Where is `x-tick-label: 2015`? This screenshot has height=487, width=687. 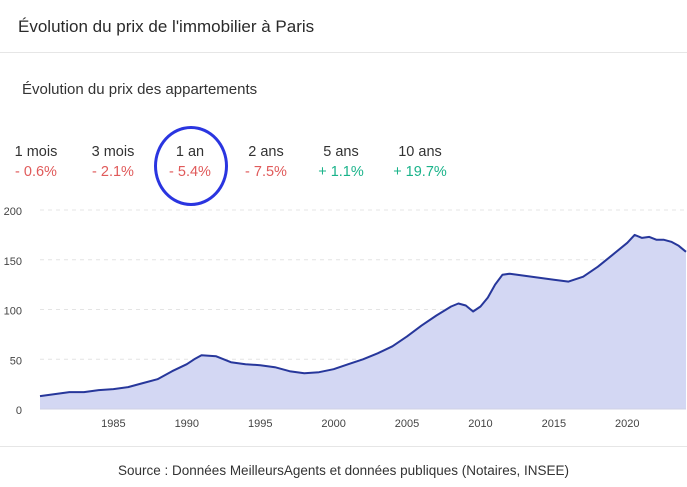
x-tick-label: 2015 is located at coordinates (554, 424).